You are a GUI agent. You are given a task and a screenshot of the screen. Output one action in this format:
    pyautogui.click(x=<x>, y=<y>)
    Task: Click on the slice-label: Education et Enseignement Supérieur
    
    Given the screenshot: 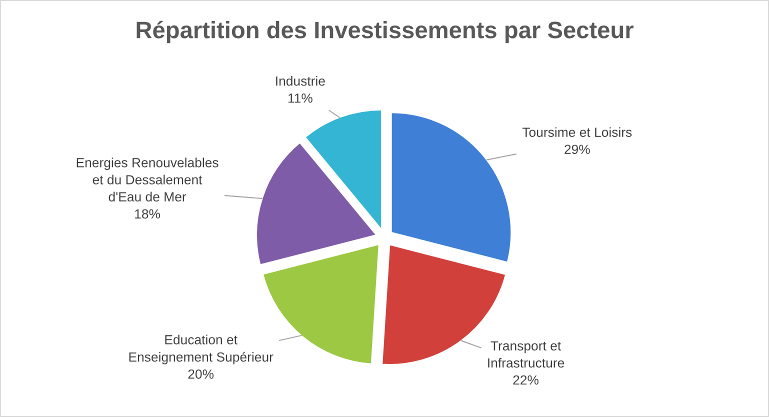 What is the action you would take?
    pyautogui.click(x=201, y=349)
    